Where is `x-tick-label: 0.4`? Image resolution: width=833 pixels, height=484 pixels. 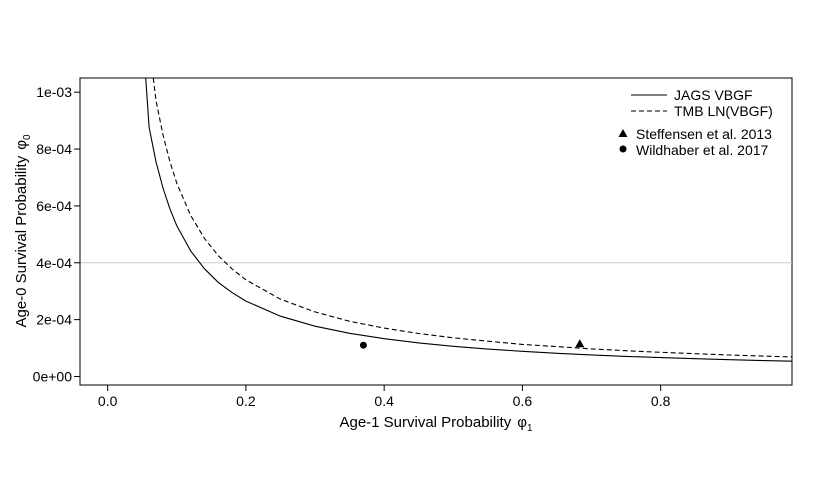 x-tick-label: 0.4 is located at coordinates (384, 401).